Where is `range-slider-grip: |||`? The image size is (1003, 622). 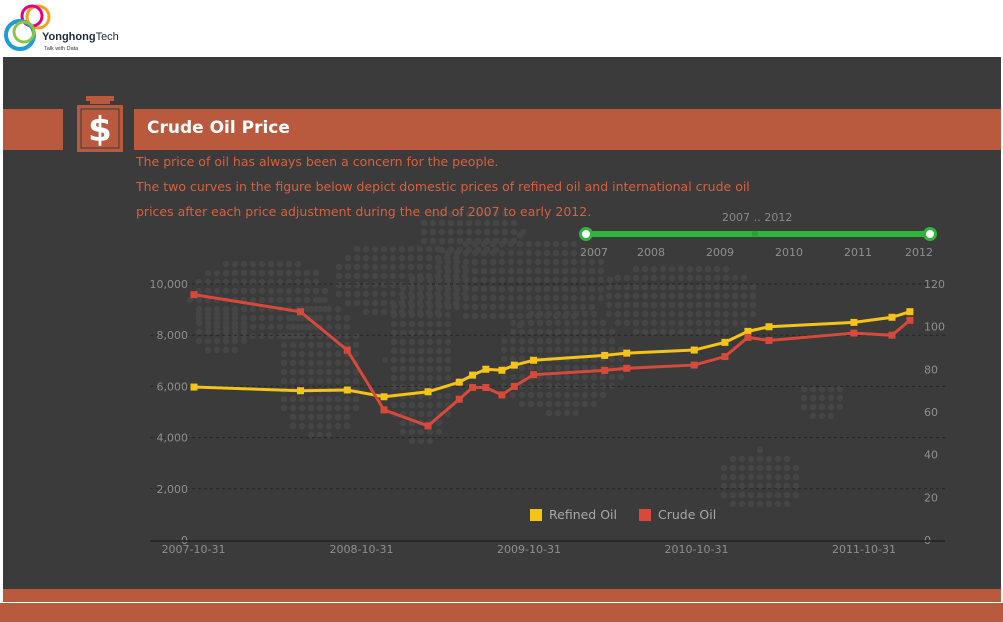 range-slider-grip: ||| is located at coordinates (755, 233).